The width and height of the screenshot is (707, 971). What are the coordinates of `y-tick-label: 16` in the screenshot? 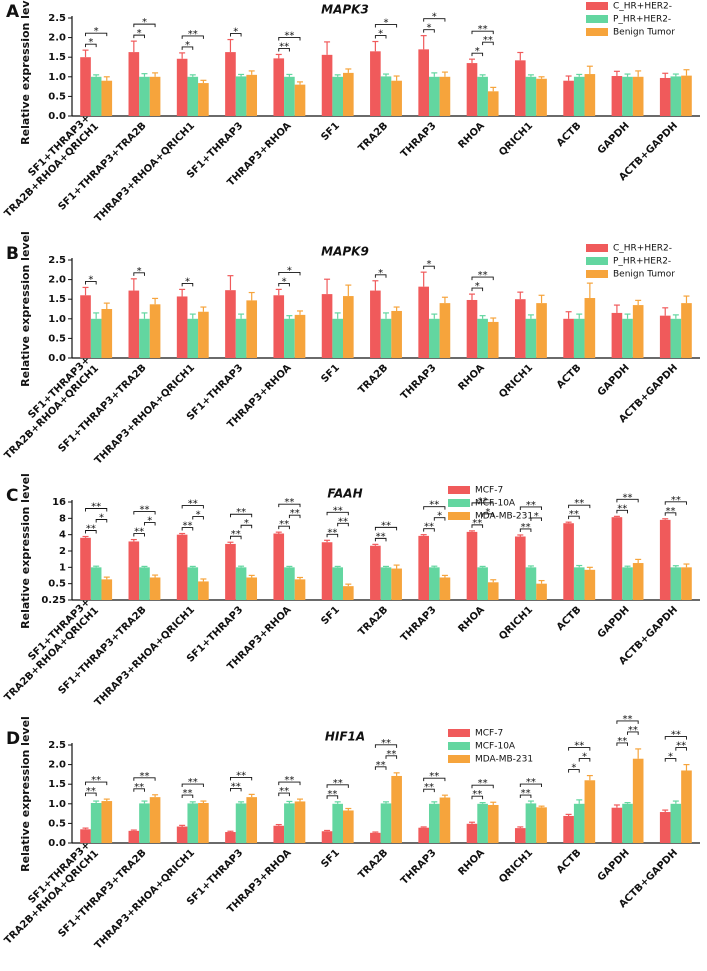 It's located at (59, 502).